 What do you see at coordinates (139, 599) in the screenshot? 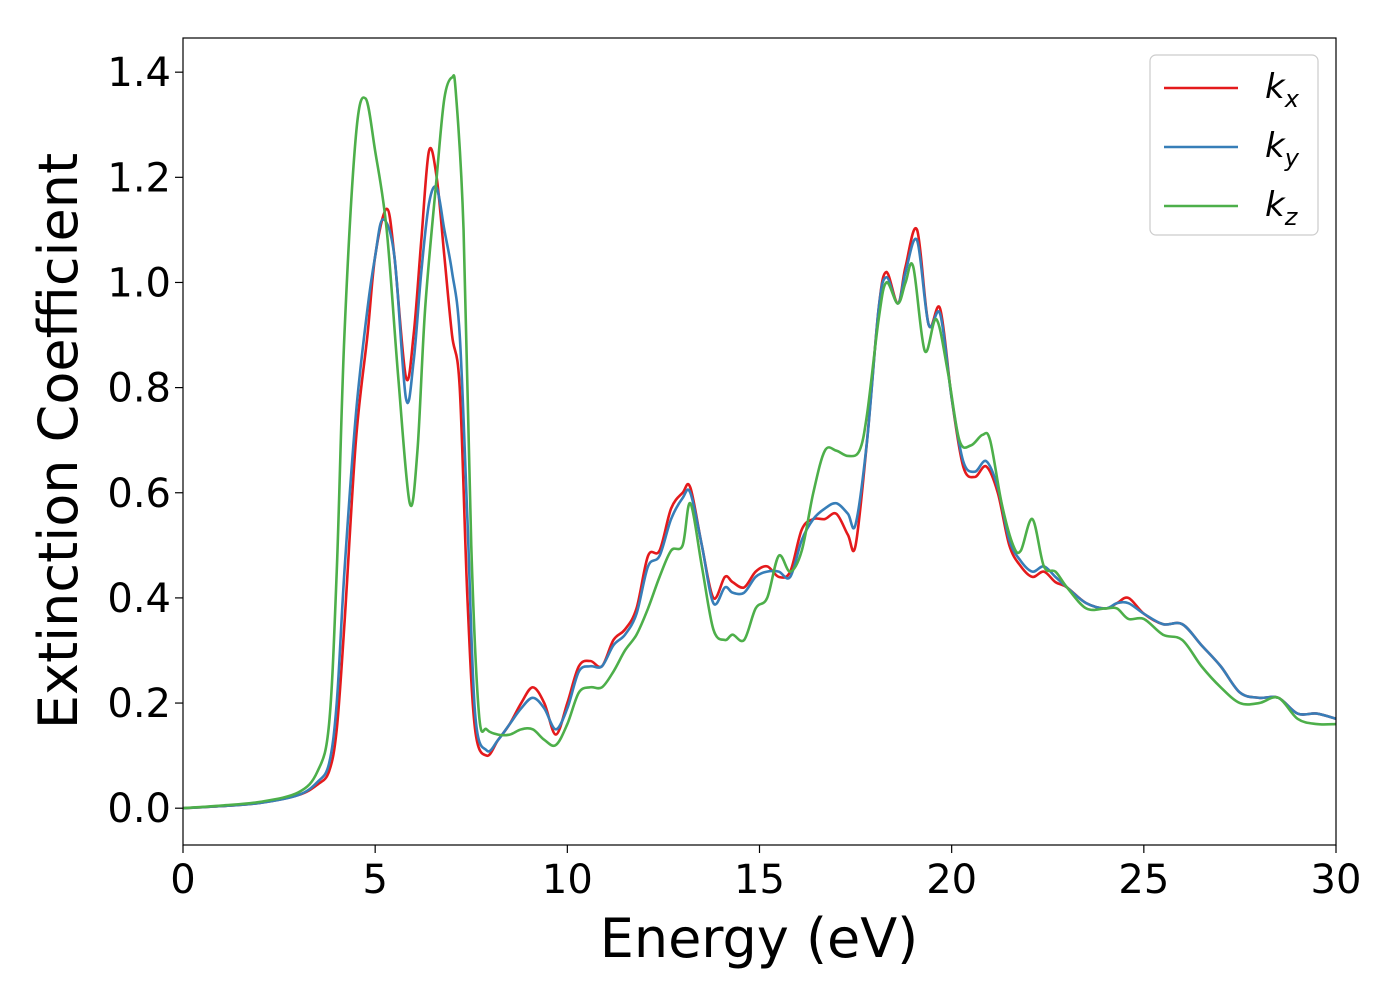
I see `y-tick-label: 0.4` at bounding box center [139, 599].